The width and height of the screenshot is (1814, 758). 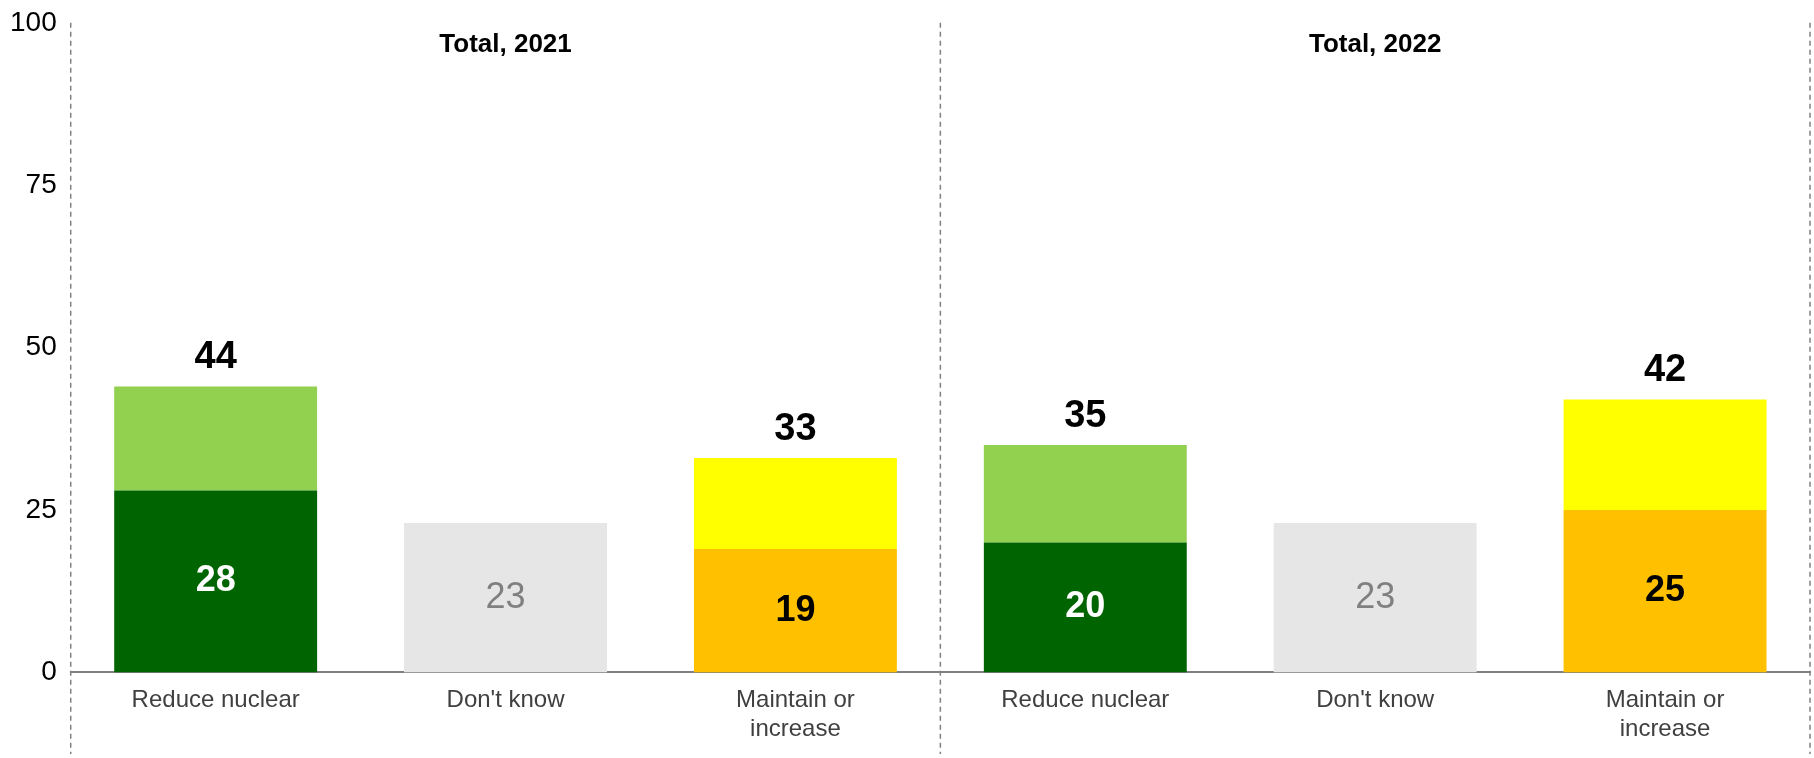 I want to click on data-label: 28, so click(x=215, y=579).